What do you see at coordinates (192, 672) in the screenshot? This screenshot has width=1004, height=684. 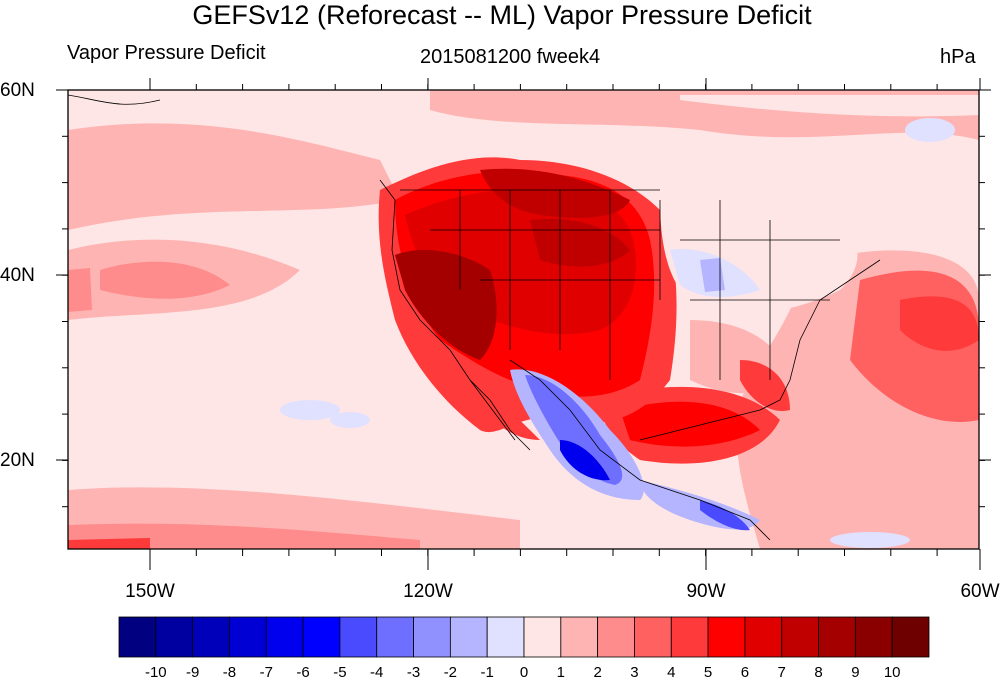 I see `colorbar-label: -9` at bounding box center [192, 672].